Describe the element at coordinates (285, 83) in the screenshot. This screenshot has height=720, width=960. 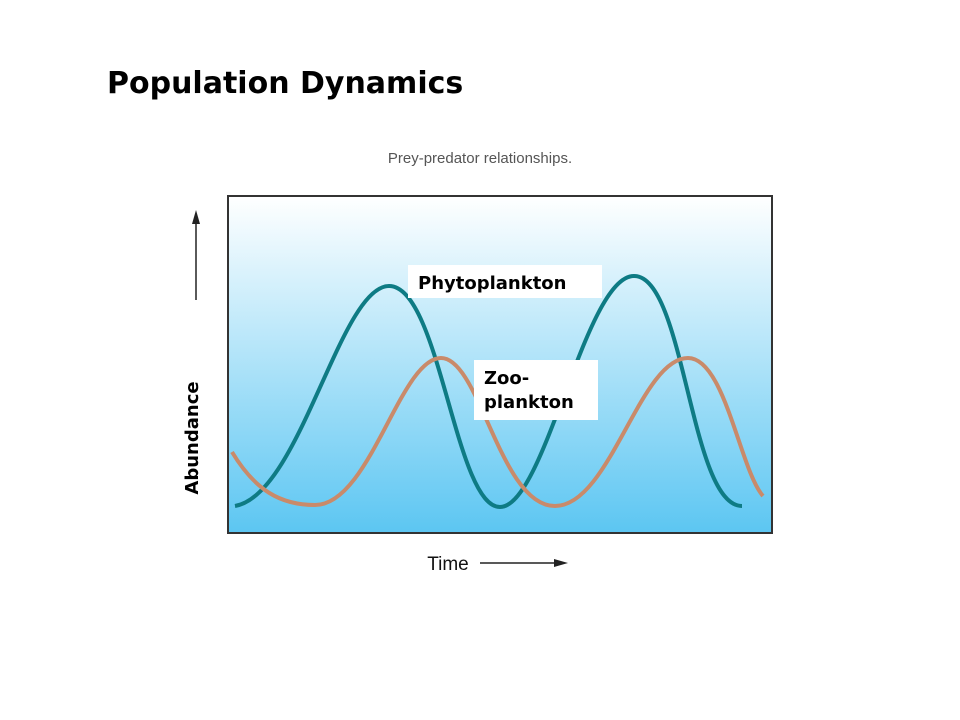
I see `slide-title: Population Dynamics` at that location.